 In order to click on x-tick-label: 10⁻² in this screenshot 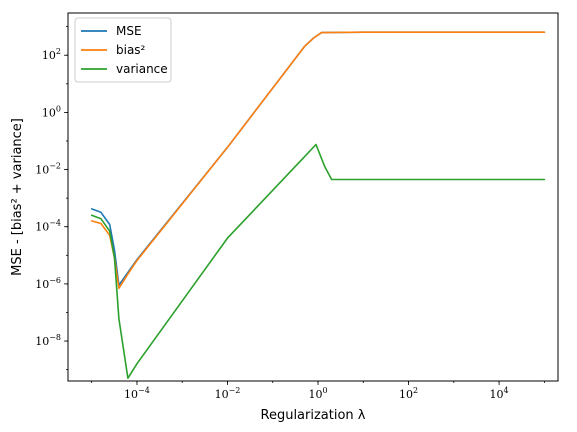, I will do `click(228, 393)`.